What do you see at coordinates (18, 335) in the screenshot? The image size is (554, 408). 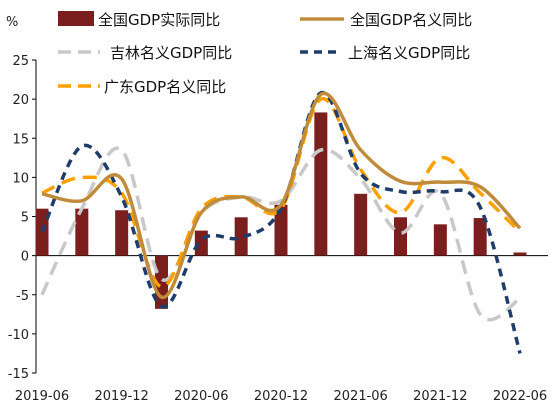 I see `y-tick-label: -10` at bounding box center [18, 335].